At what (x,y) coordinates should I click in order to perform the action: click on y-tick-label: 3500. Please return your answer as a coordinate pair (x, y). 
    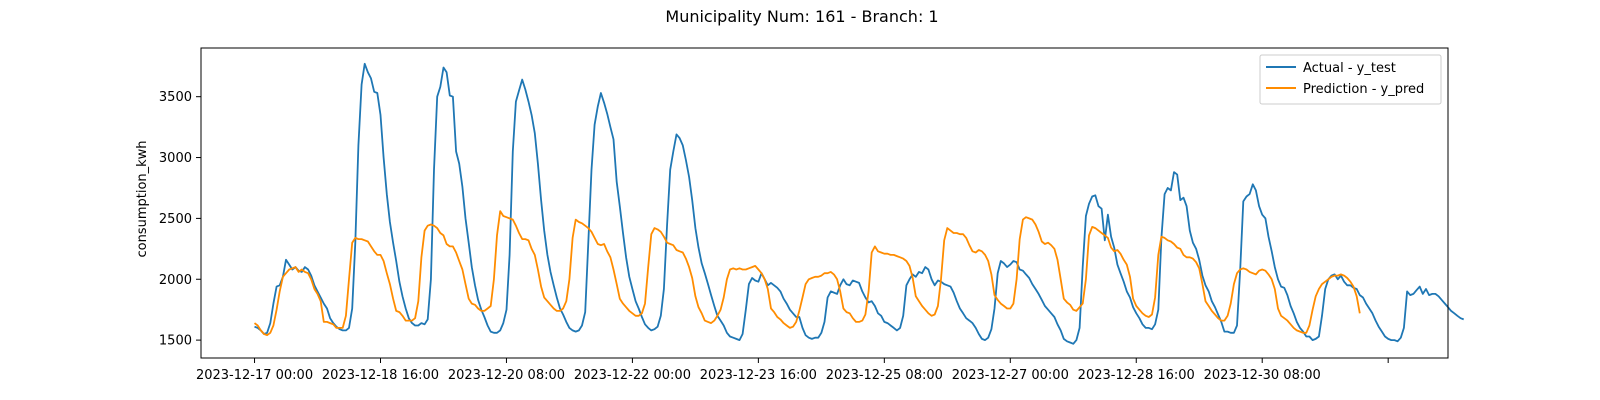
    Looking at the image, I should click on (175, 97).